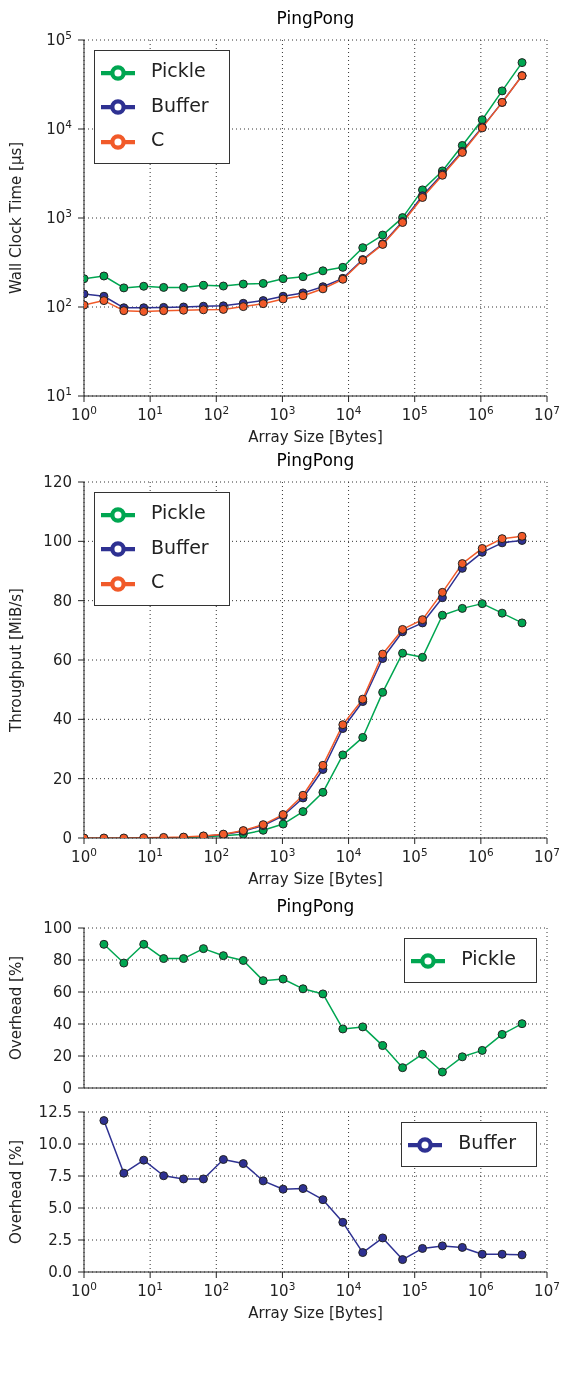 The height and width of the screenshot is (1374, 575). What do you see at coordinates (60, 1272) in the screenshot?
I see `y-tick-label: 0.0` at bounding box center [60, 1272].